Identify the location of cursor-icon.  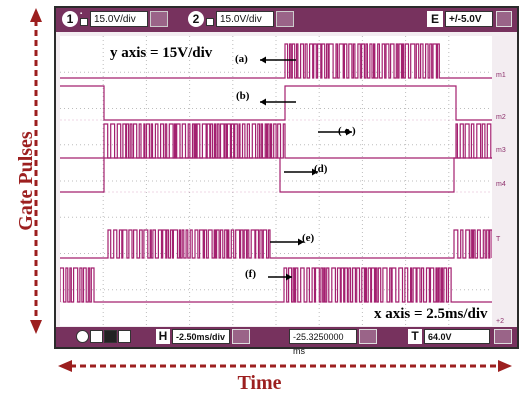
(110, 336).